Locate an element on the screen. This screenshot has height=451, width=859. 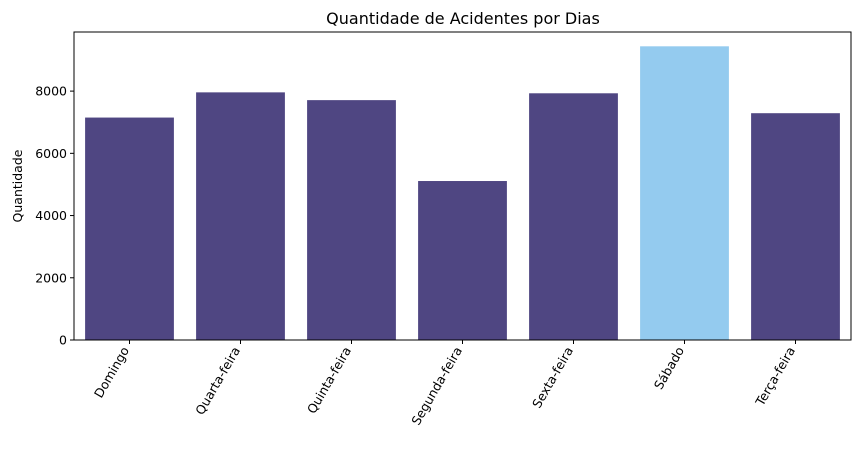
x-tick-label: Domingo is located at coordinates (111, 372).